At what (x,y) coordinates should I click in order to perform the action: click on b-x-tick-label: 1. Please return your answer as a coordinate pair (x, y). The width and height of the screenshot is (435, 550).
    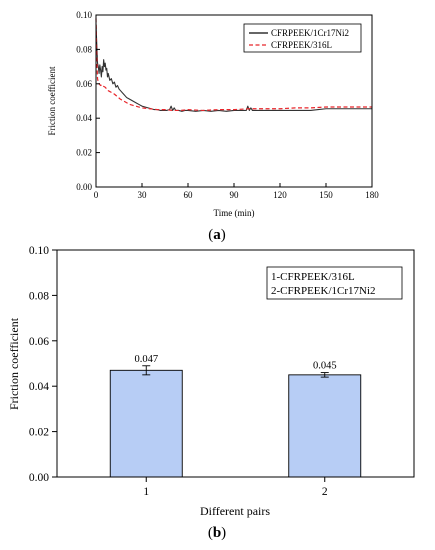
    Looking at the image, I should click on (146, 492).